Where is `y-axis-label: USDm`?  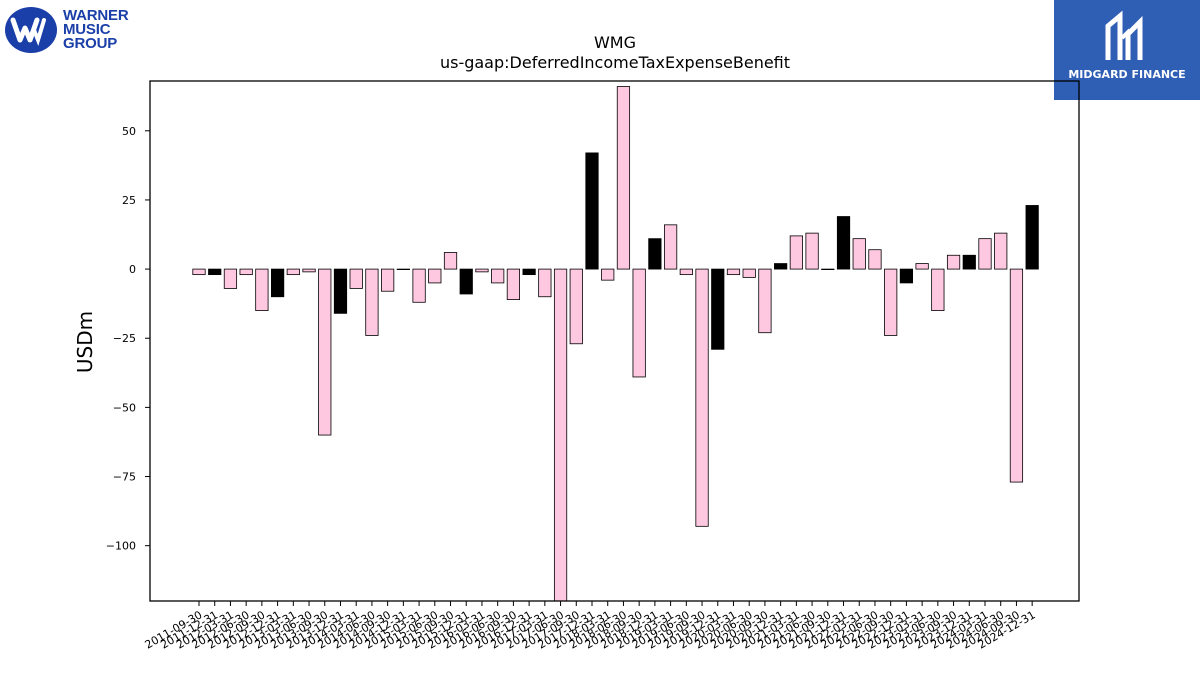
y-axis-label: USDm is located at coordinates (85, 342).